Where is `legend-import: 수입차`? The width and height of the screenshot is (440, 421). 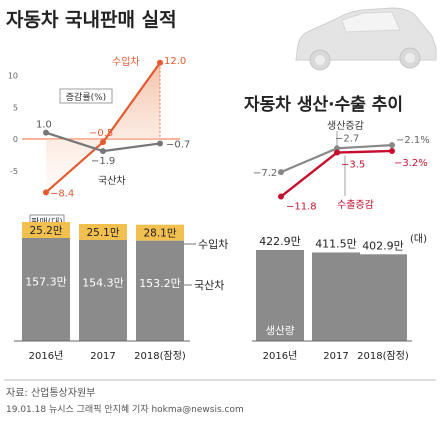
legend-import: 수입차 is located at coordinates (126, 61).